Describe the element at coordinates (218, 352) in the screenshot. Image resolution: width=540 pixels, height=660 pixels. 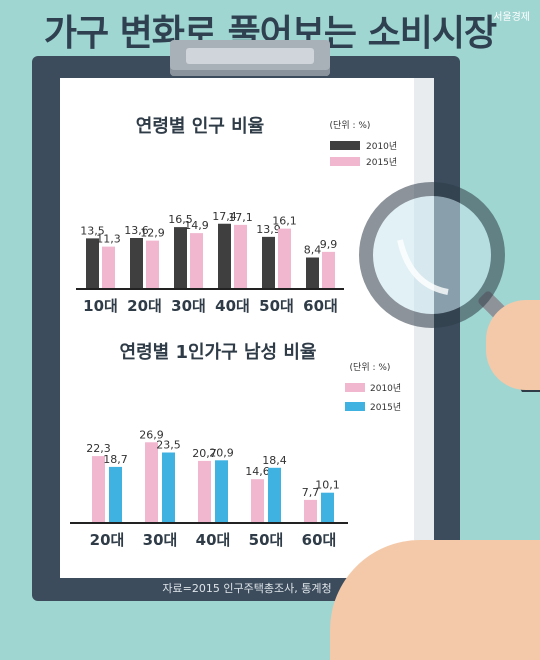
I see `chart-2-title: 연령별 1인가구 남성 비율` at that location.